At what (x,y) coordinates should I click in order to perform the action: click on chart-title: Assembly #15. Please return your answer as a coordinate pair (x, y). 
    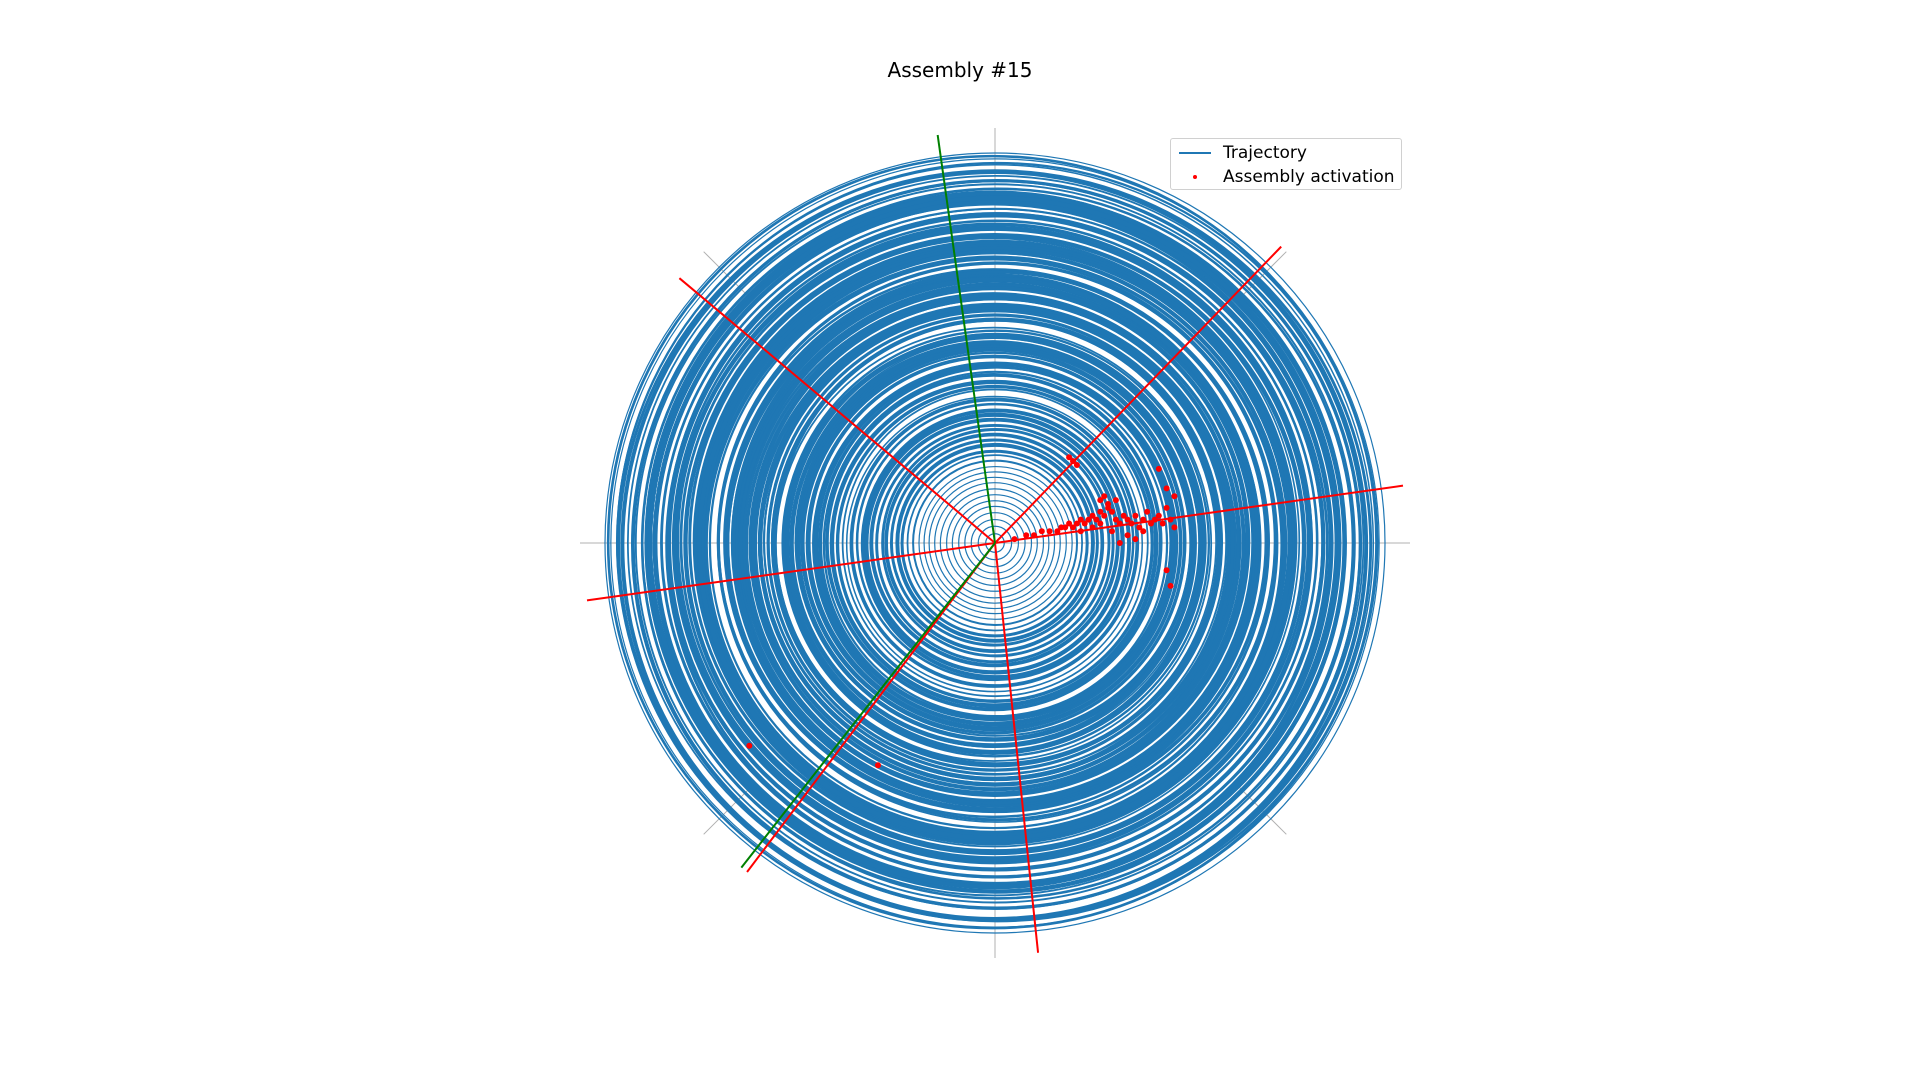
    Looking at the image, I should click on (960, 70).